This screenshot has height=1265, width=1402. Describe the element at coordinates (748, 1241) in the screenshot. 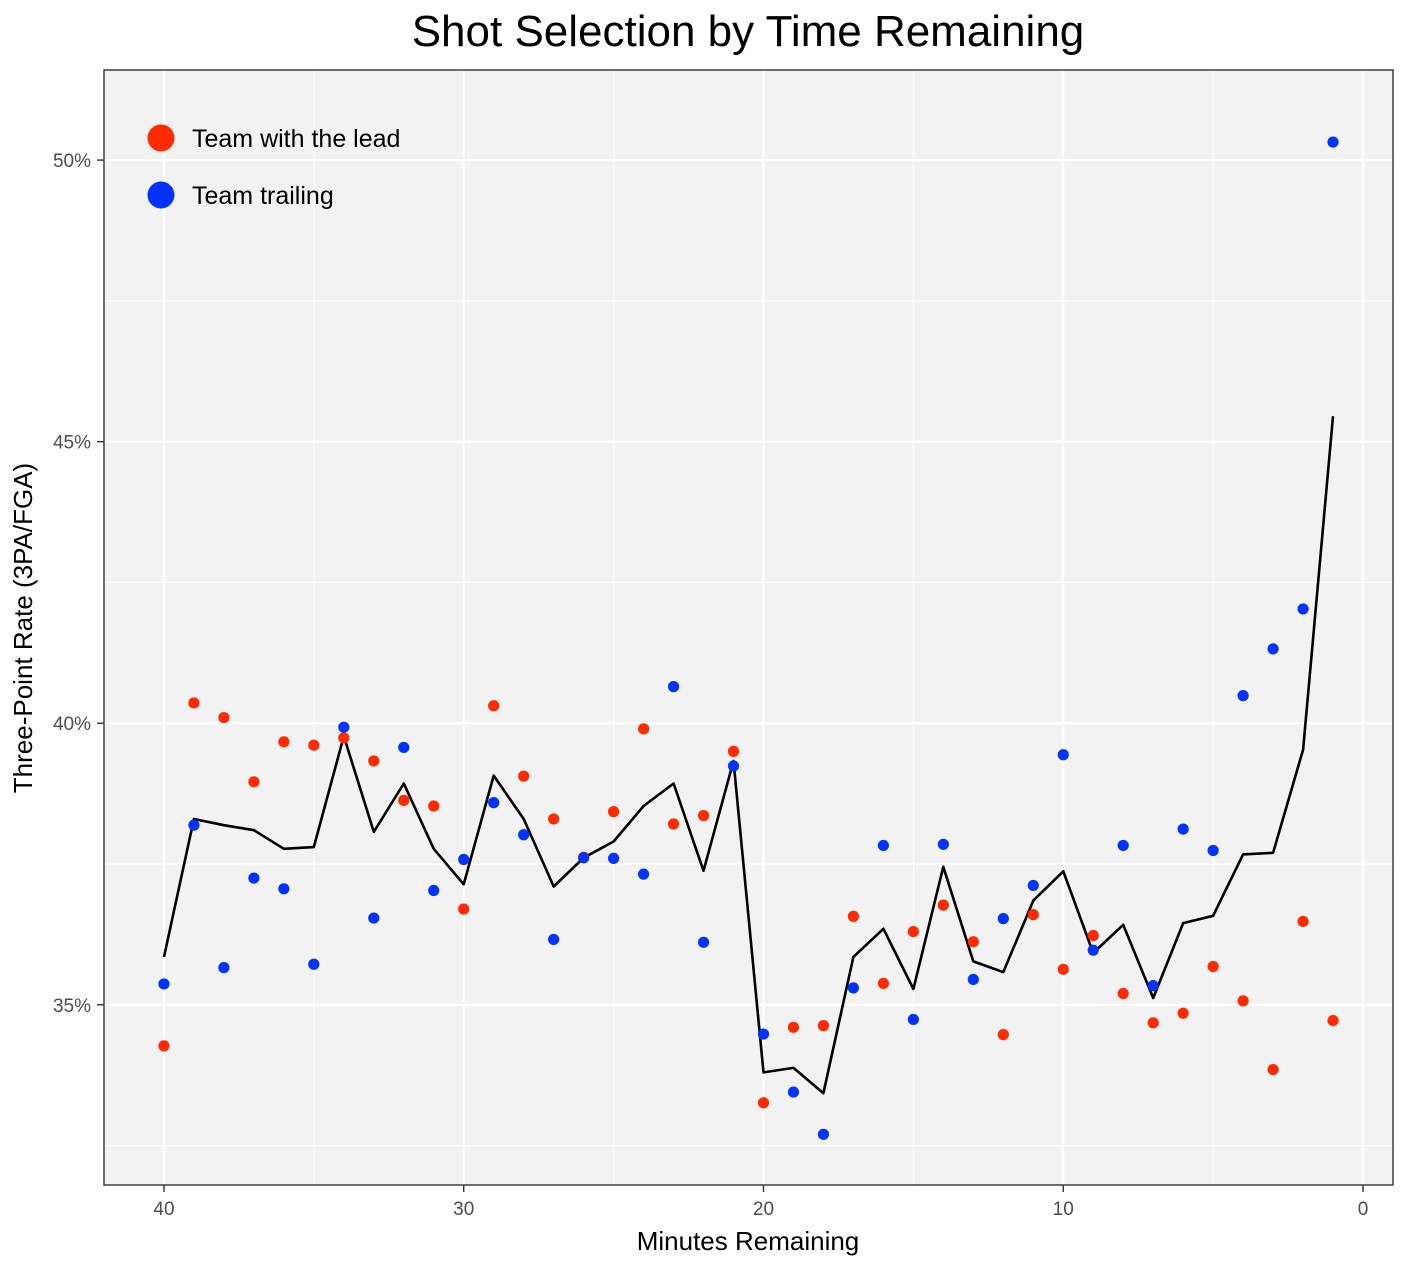

I see `x-axis-title: Minutes Remaining` at that location.